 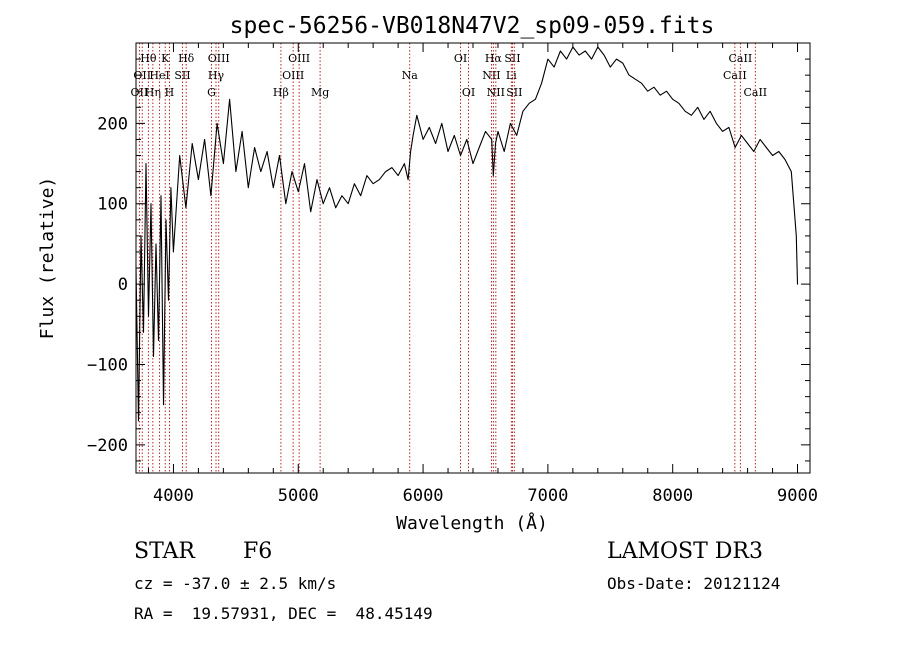 What do you see at coordinates (170, 92) in the screenshot?
I see `line-label-6: H` at bounding box center [170, 92].